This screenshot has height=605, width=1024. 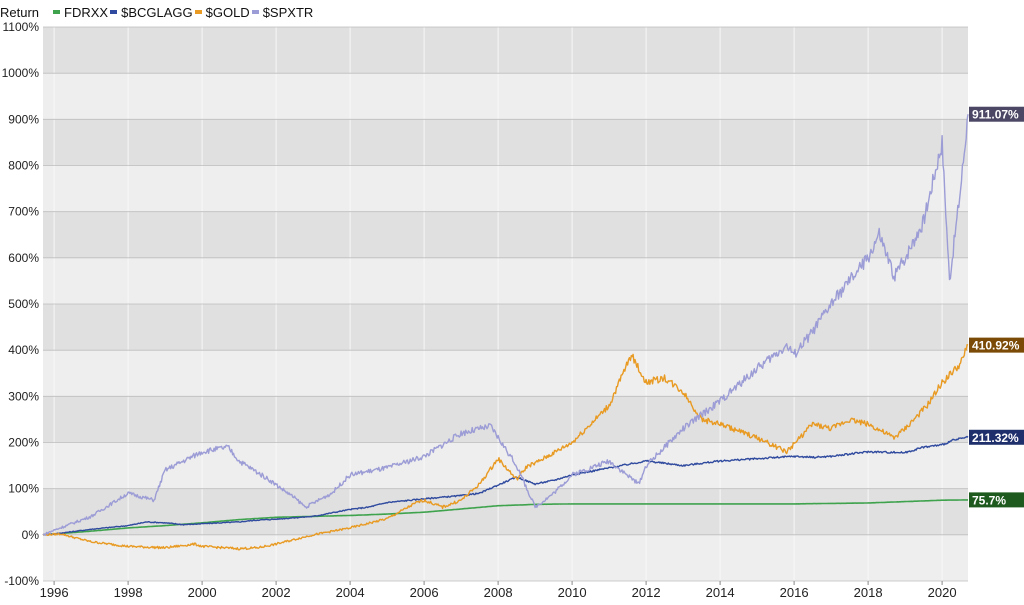 What do you see at coordinates (198, 12) in the screenshot?
I see `legend-swatch-gold` at bounding box center [198, 12].